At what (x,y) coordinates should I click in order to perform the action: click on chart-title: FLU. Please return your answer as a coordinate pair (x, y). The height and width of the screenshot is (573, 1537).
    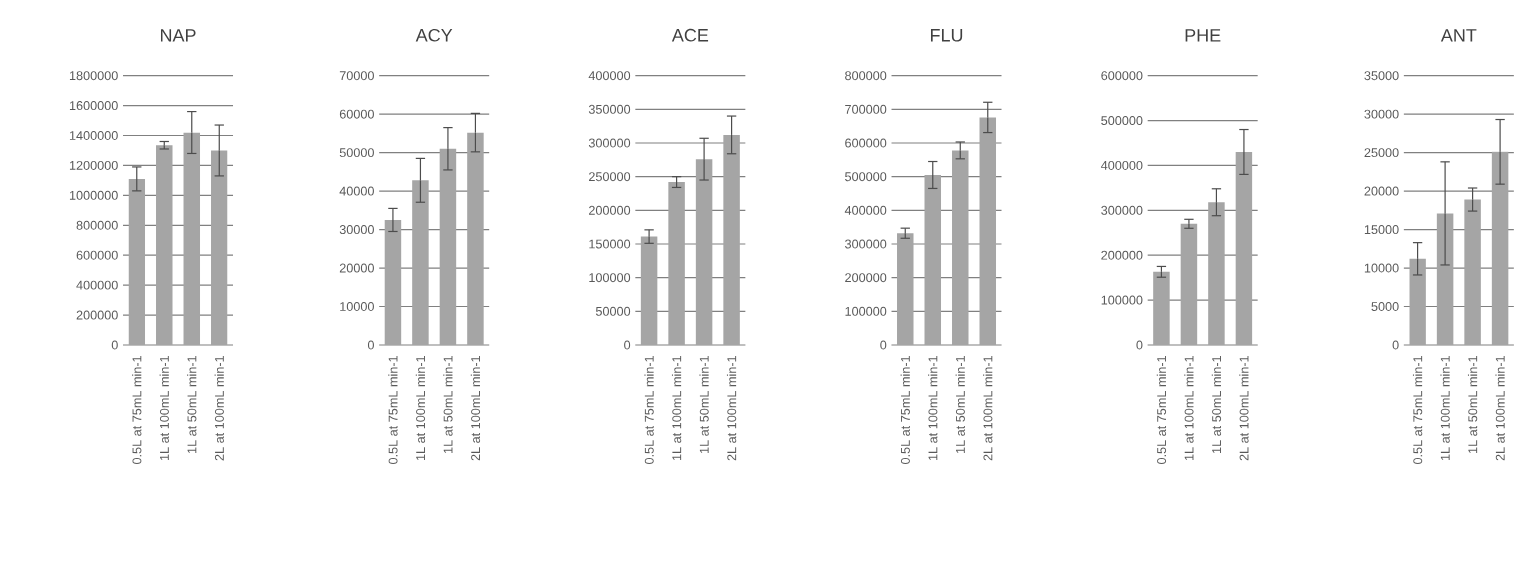
    Looking at the image, I should click on (947, 35).